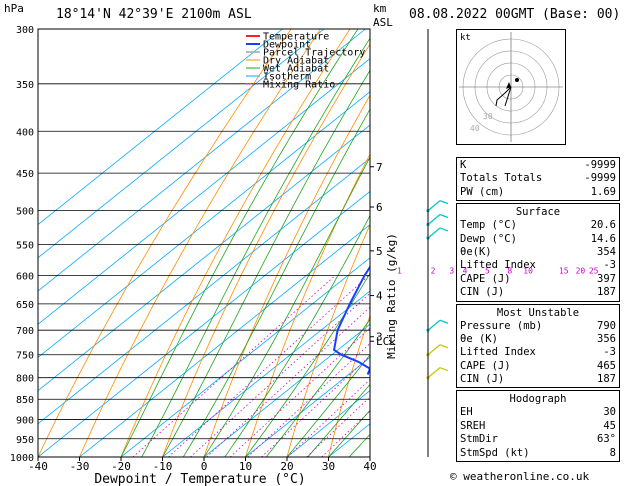  What do you see at coordinates (538, 191) in the screenshot?
I see `index-row-pw: PW (cm) 1.69` at bounding box center [538, 191].